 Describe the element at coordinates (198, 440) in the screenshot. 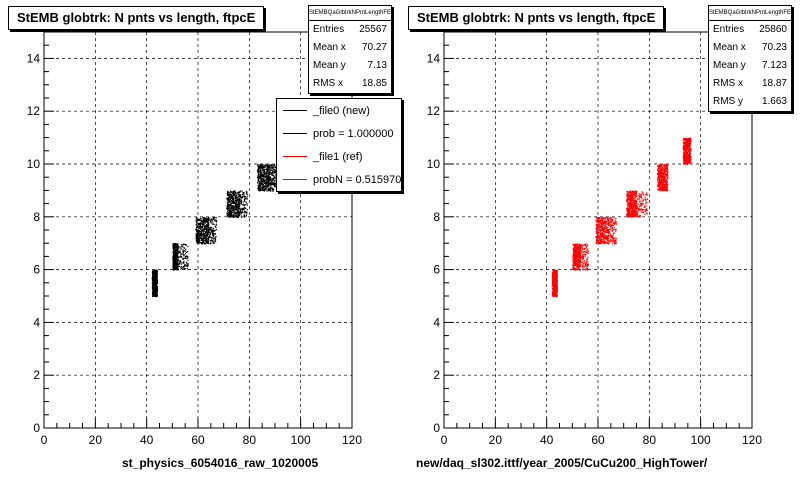

I see `x-tick-label: 60` at that location.